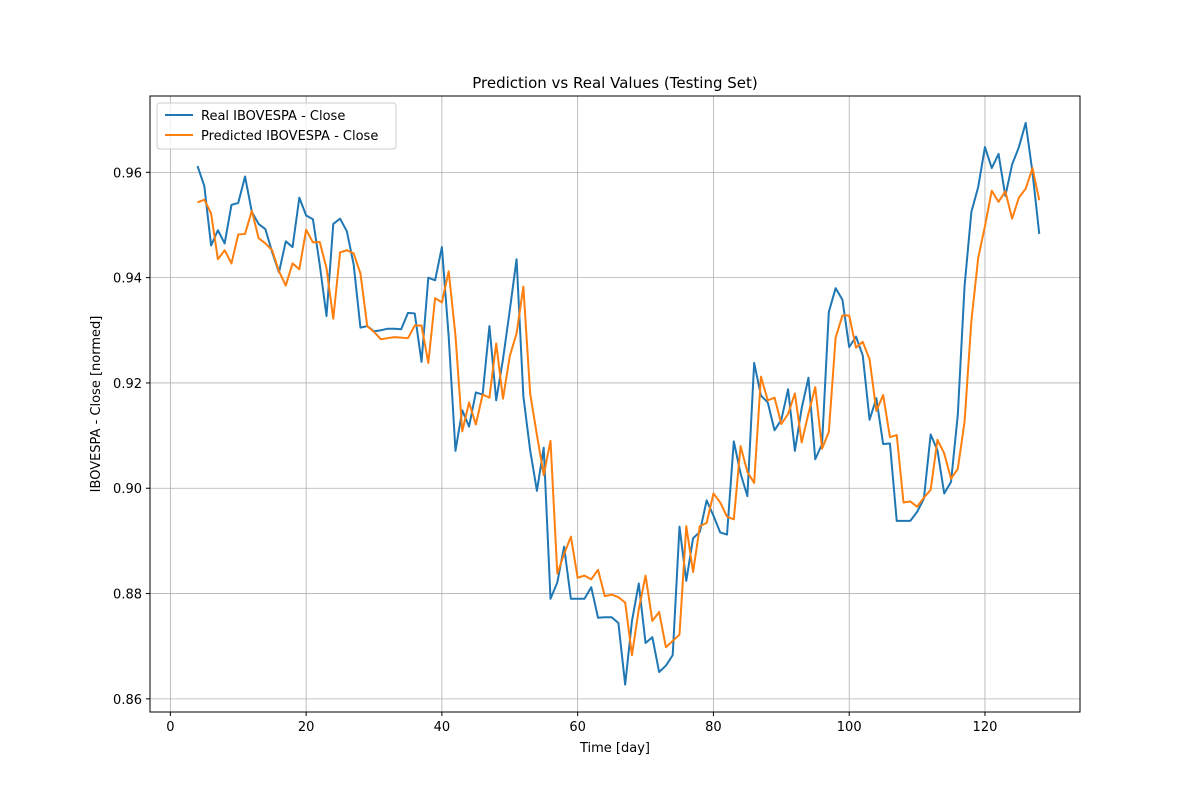 The width and height of the screenshot is (1200, 804). What do you see at coordinates (127, 173) in the screenshot?
I see `y-tick-label: 0.96` at bounding box center [127, 173].